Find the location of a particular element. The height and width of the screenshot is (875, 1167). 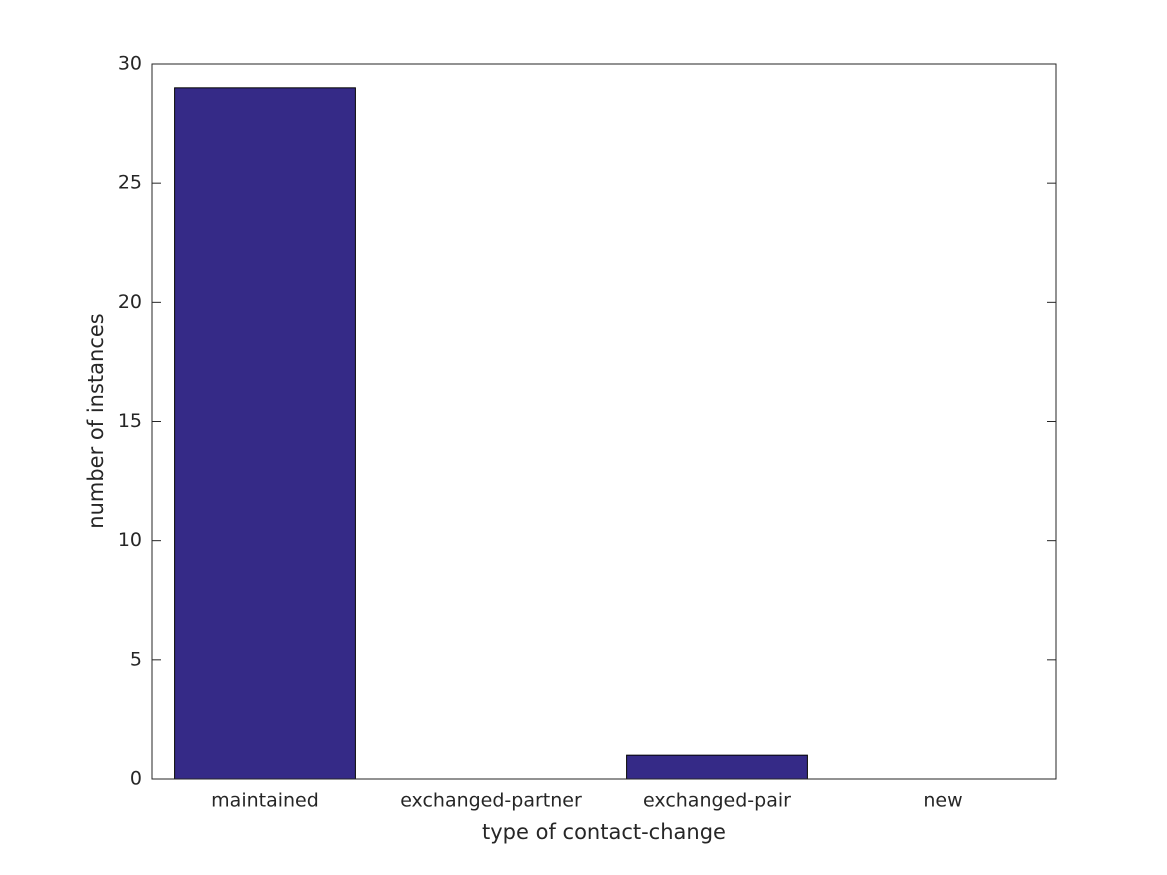

x-tick-label: new is located at coordinates (942, 801).